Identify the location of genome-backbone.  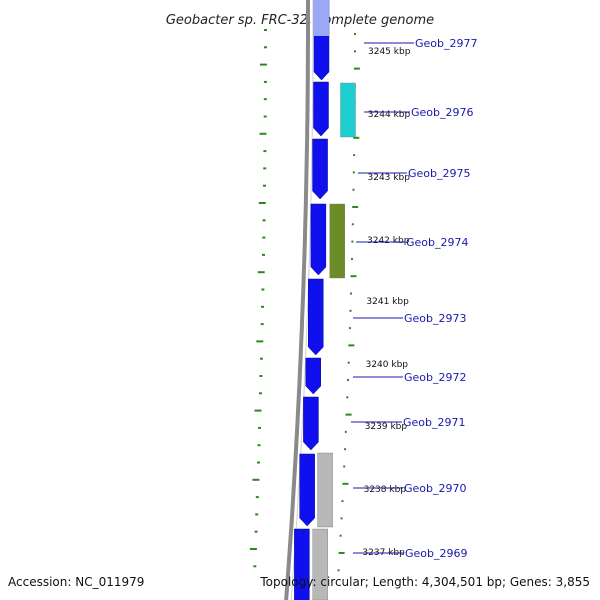
(297, 300).